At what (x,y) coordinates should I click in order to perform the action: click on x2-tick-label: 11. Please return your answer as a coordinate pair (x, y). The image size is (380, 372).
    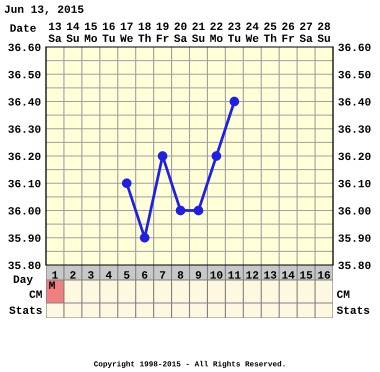
    Looking at the image, I should click on (234, 275).